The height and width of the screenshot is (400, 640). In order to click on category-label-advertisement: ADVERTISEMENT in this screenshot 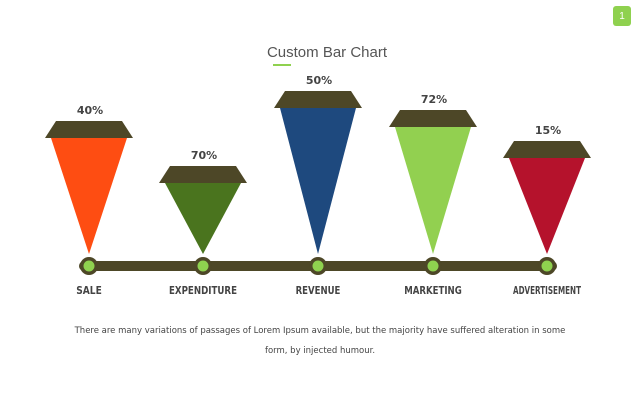, I will do `click(547, 290)`.